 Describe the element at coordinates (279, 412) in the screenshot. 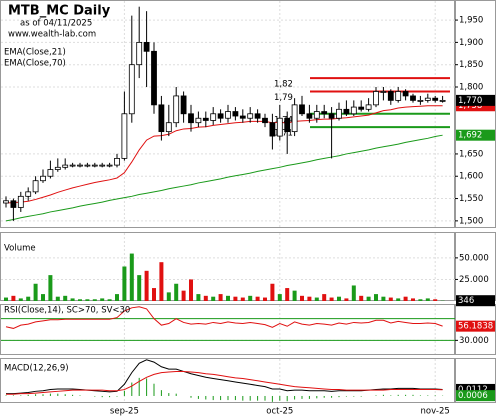

I see `x-tick-label: oct-25` at that location.